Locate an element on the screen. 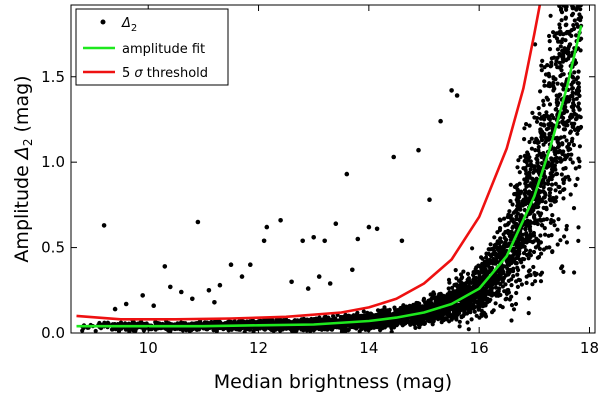  legend-label-amplitude-fit: amplitude fit is located at coordinates (163, 49).